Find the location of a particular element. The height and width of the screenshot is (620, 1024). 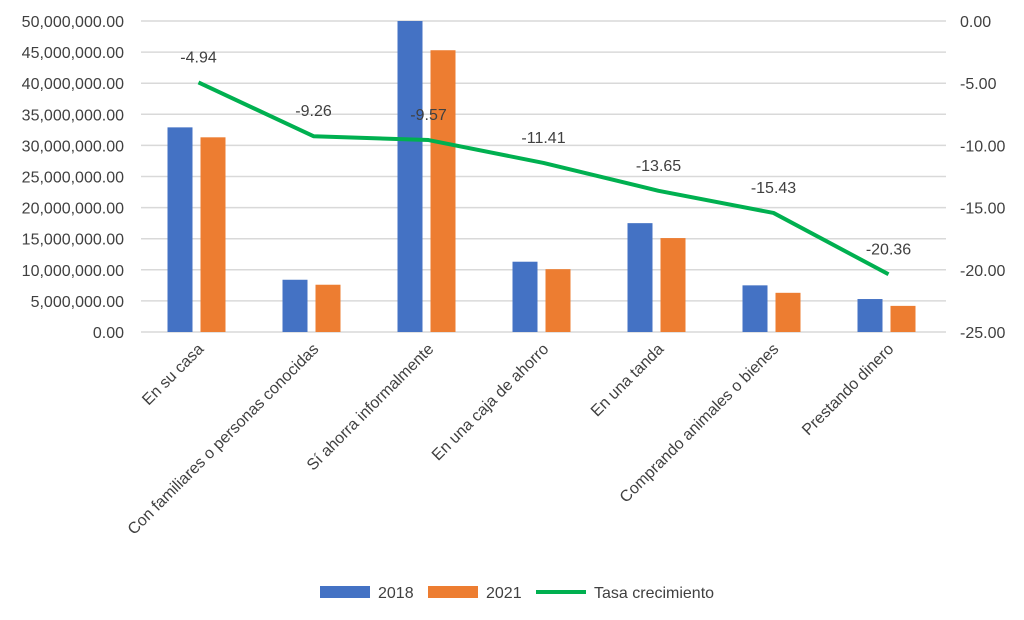

data-label: -11.41 is located at coordinates (543, 138).